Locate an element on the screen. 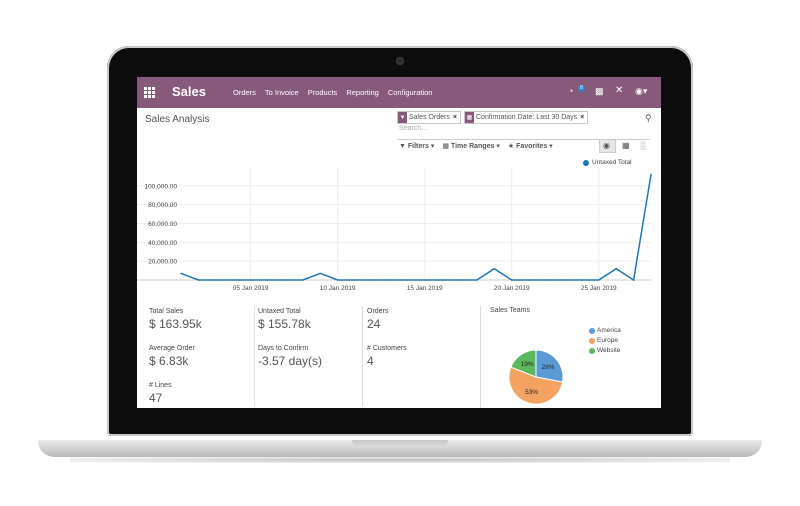 Image resolution: width=800 pixels, height=506 pixels. pie-slice-website is located at coordinates (523, 363).